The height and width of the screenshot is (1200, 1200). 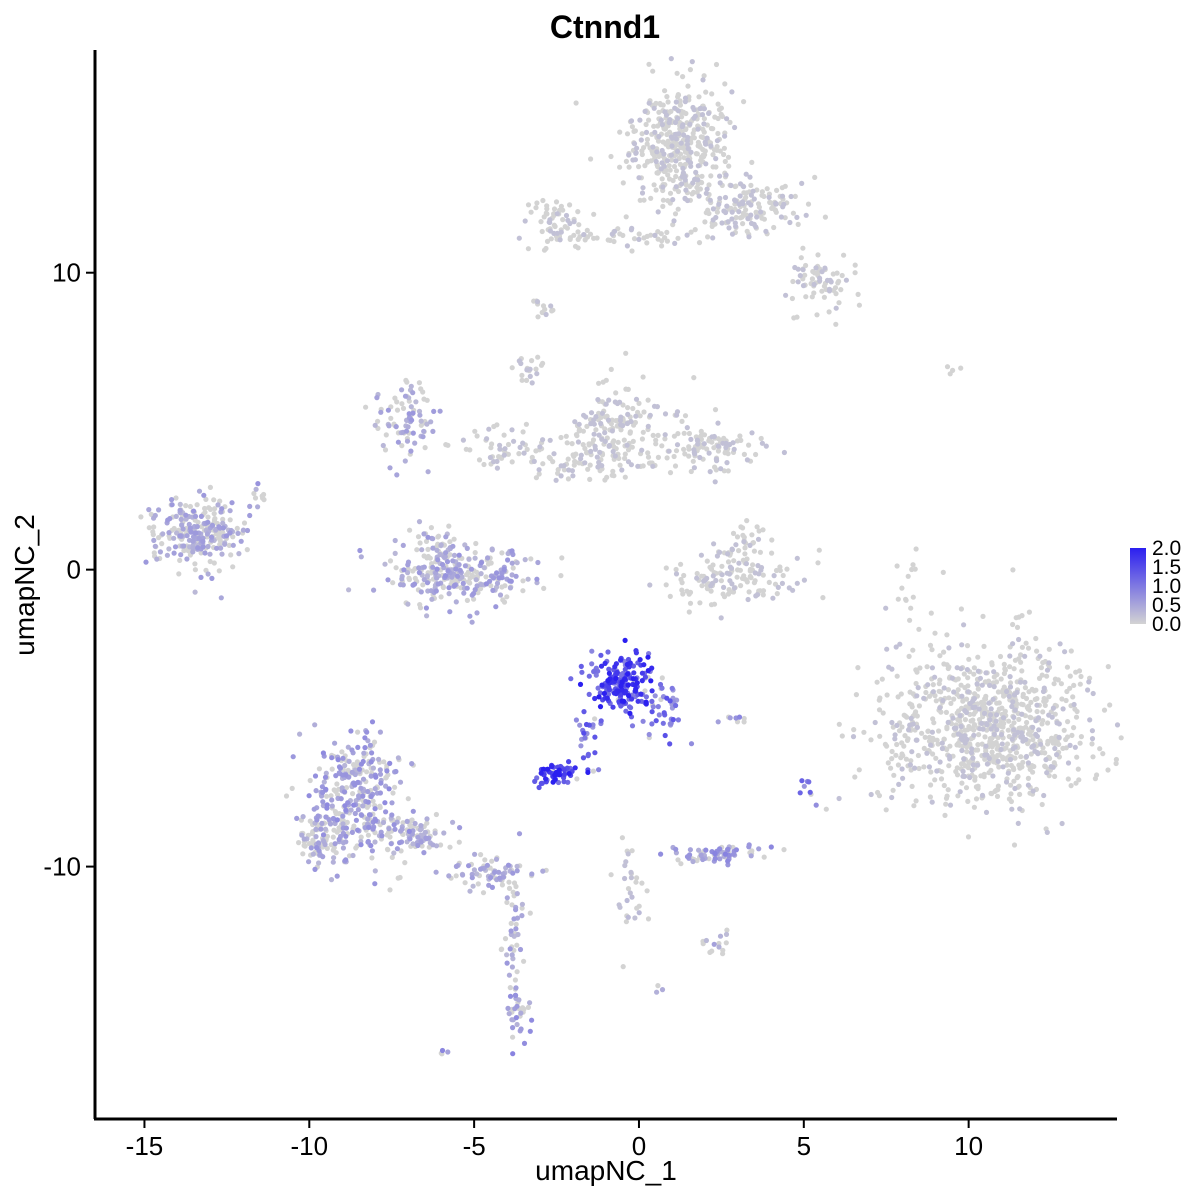 I want to click on colorbar-labels: 2.01.51.00.50.0, so click(x=1166, y=586).